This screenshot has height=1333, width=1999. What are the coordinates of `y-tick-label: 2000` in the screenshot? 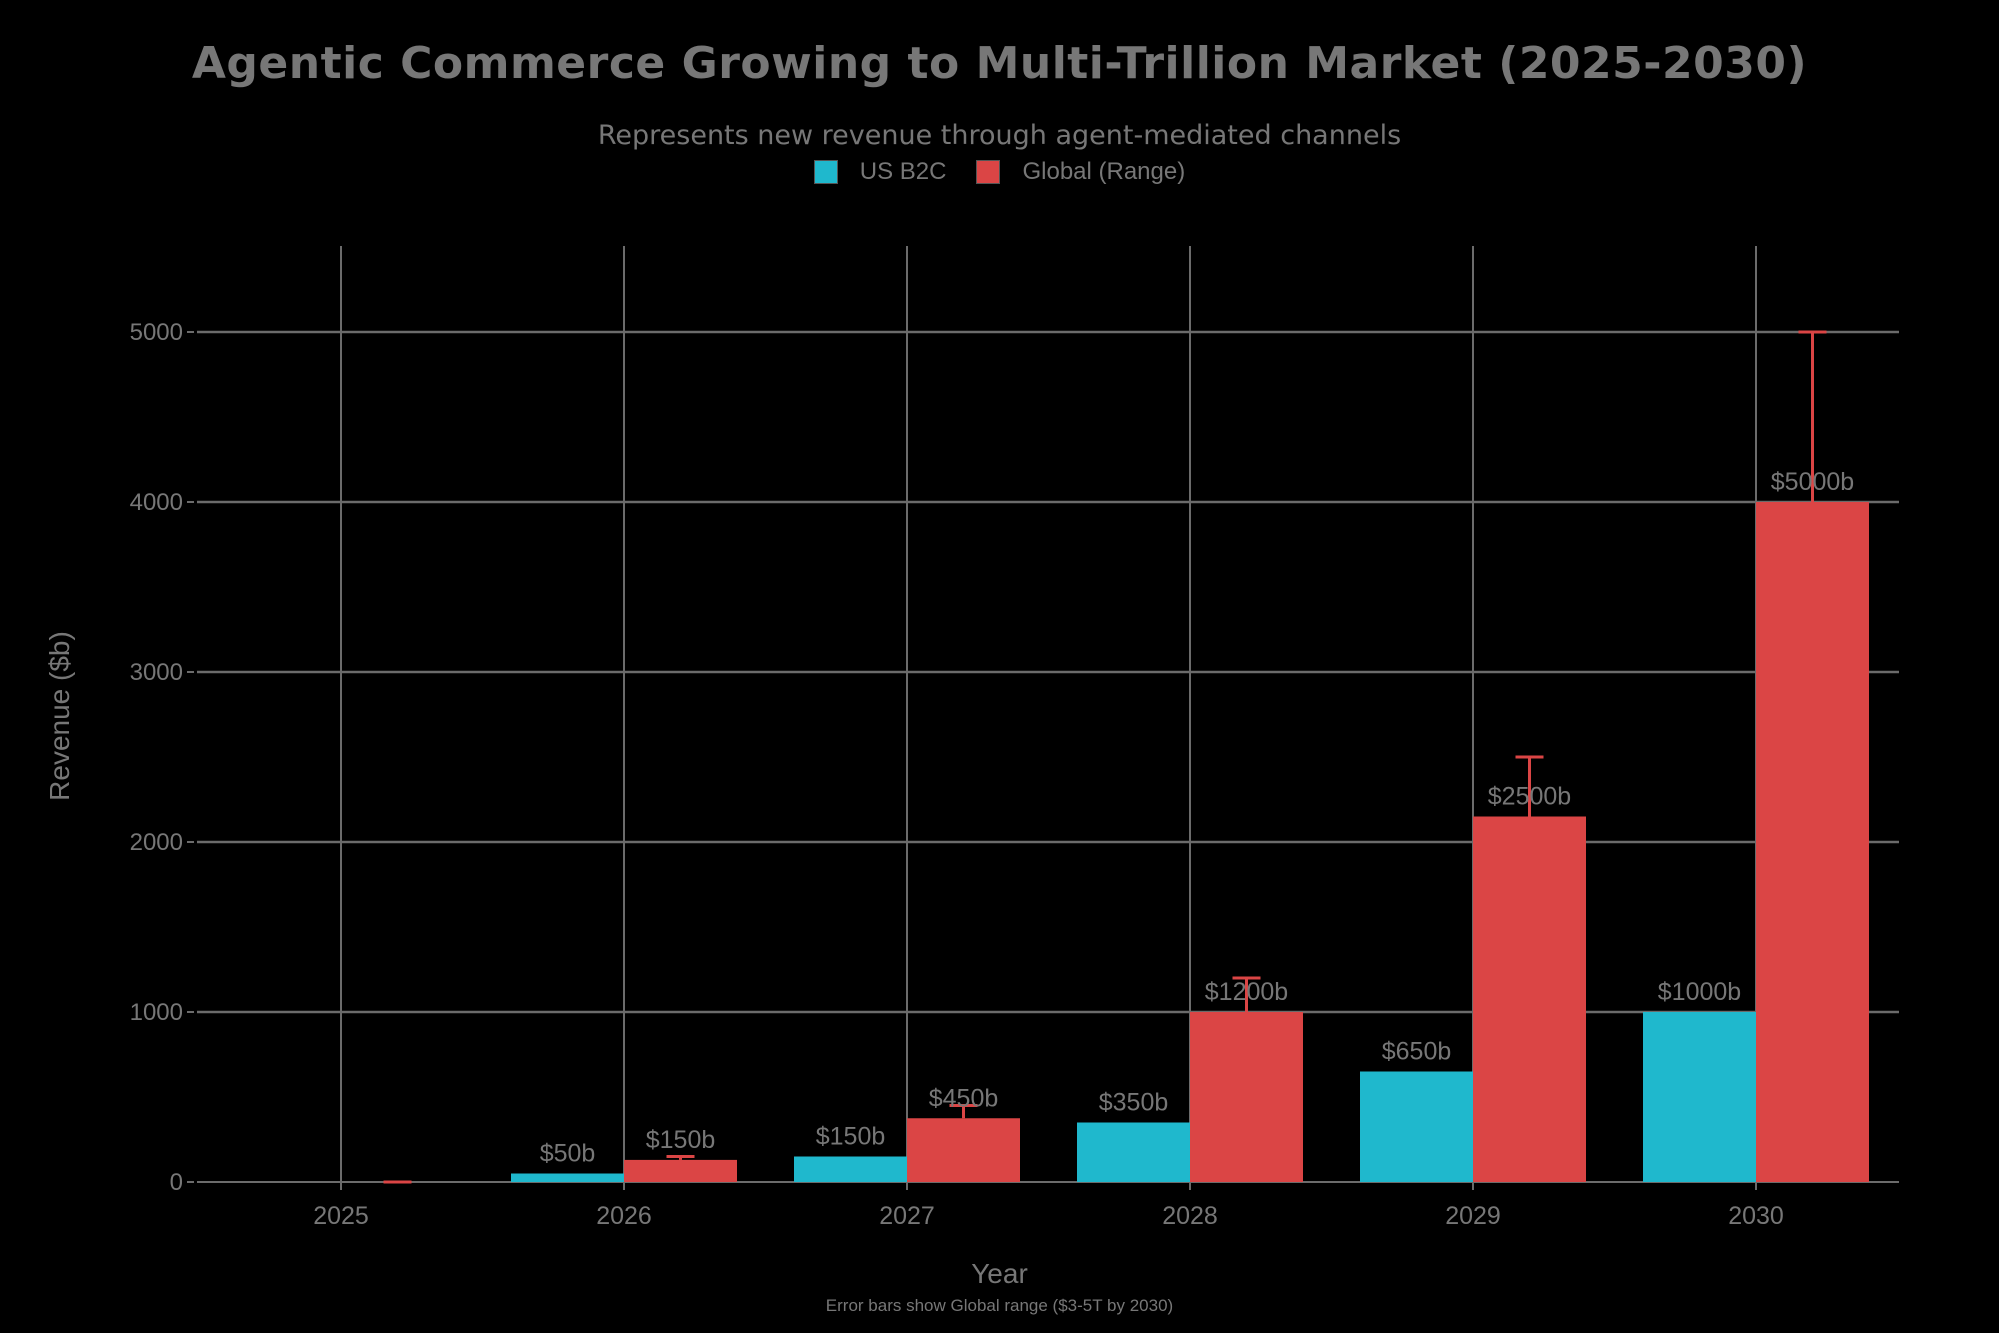 It's located at (156, 842).